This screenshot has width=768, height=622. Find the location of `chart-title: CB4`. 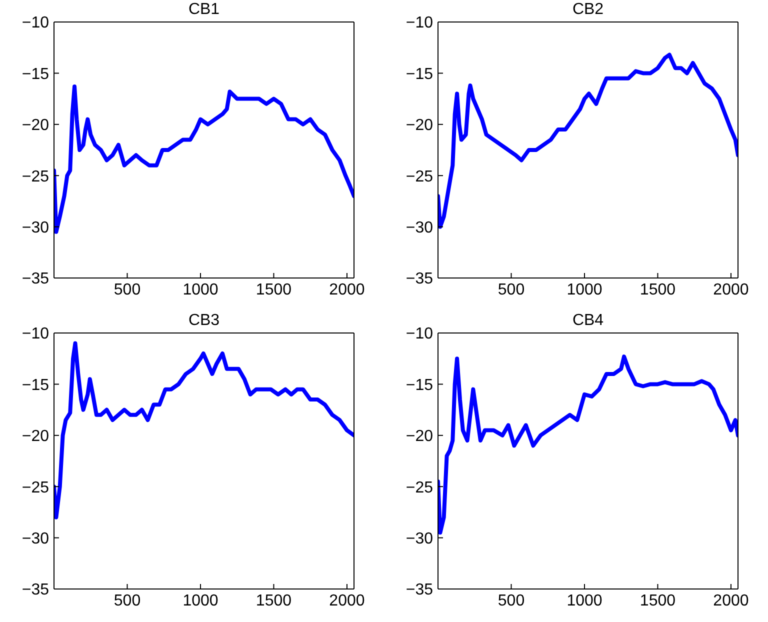

chart-title: CB4 is located at coordinates (588, 321).